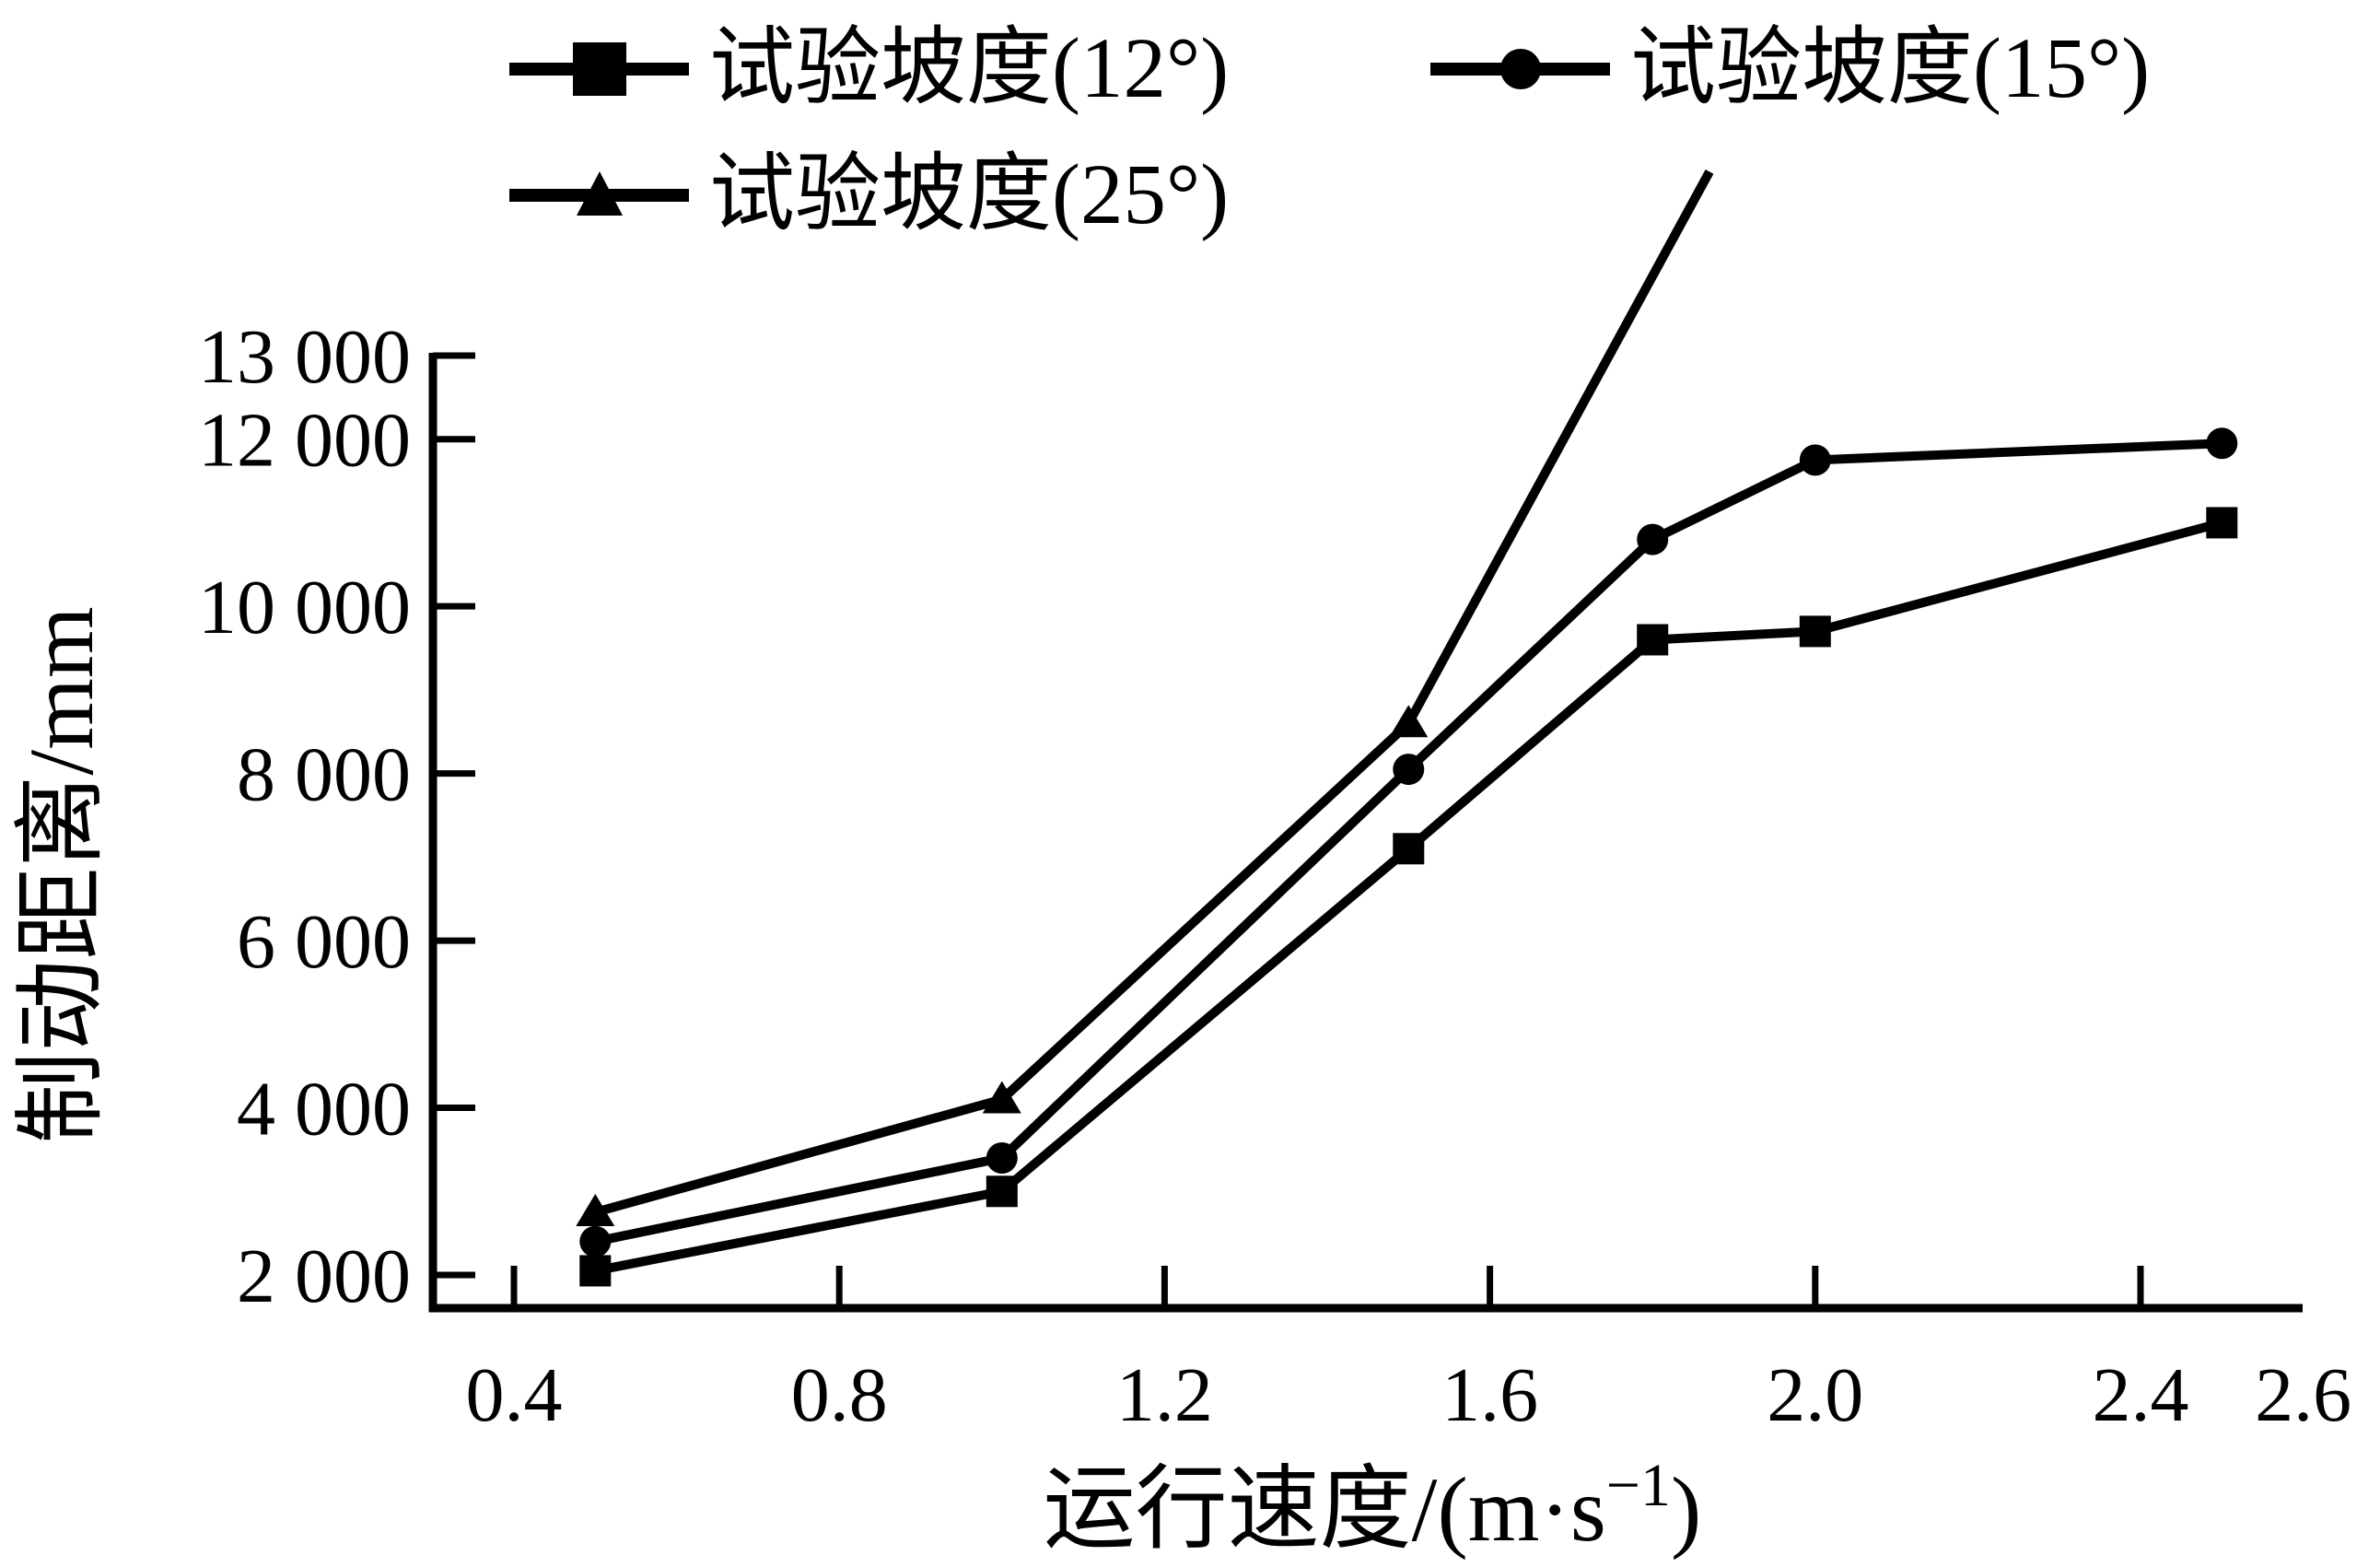  I want to click on legend-item-slope-25: 试验坡度(25°), so click(869, 195).